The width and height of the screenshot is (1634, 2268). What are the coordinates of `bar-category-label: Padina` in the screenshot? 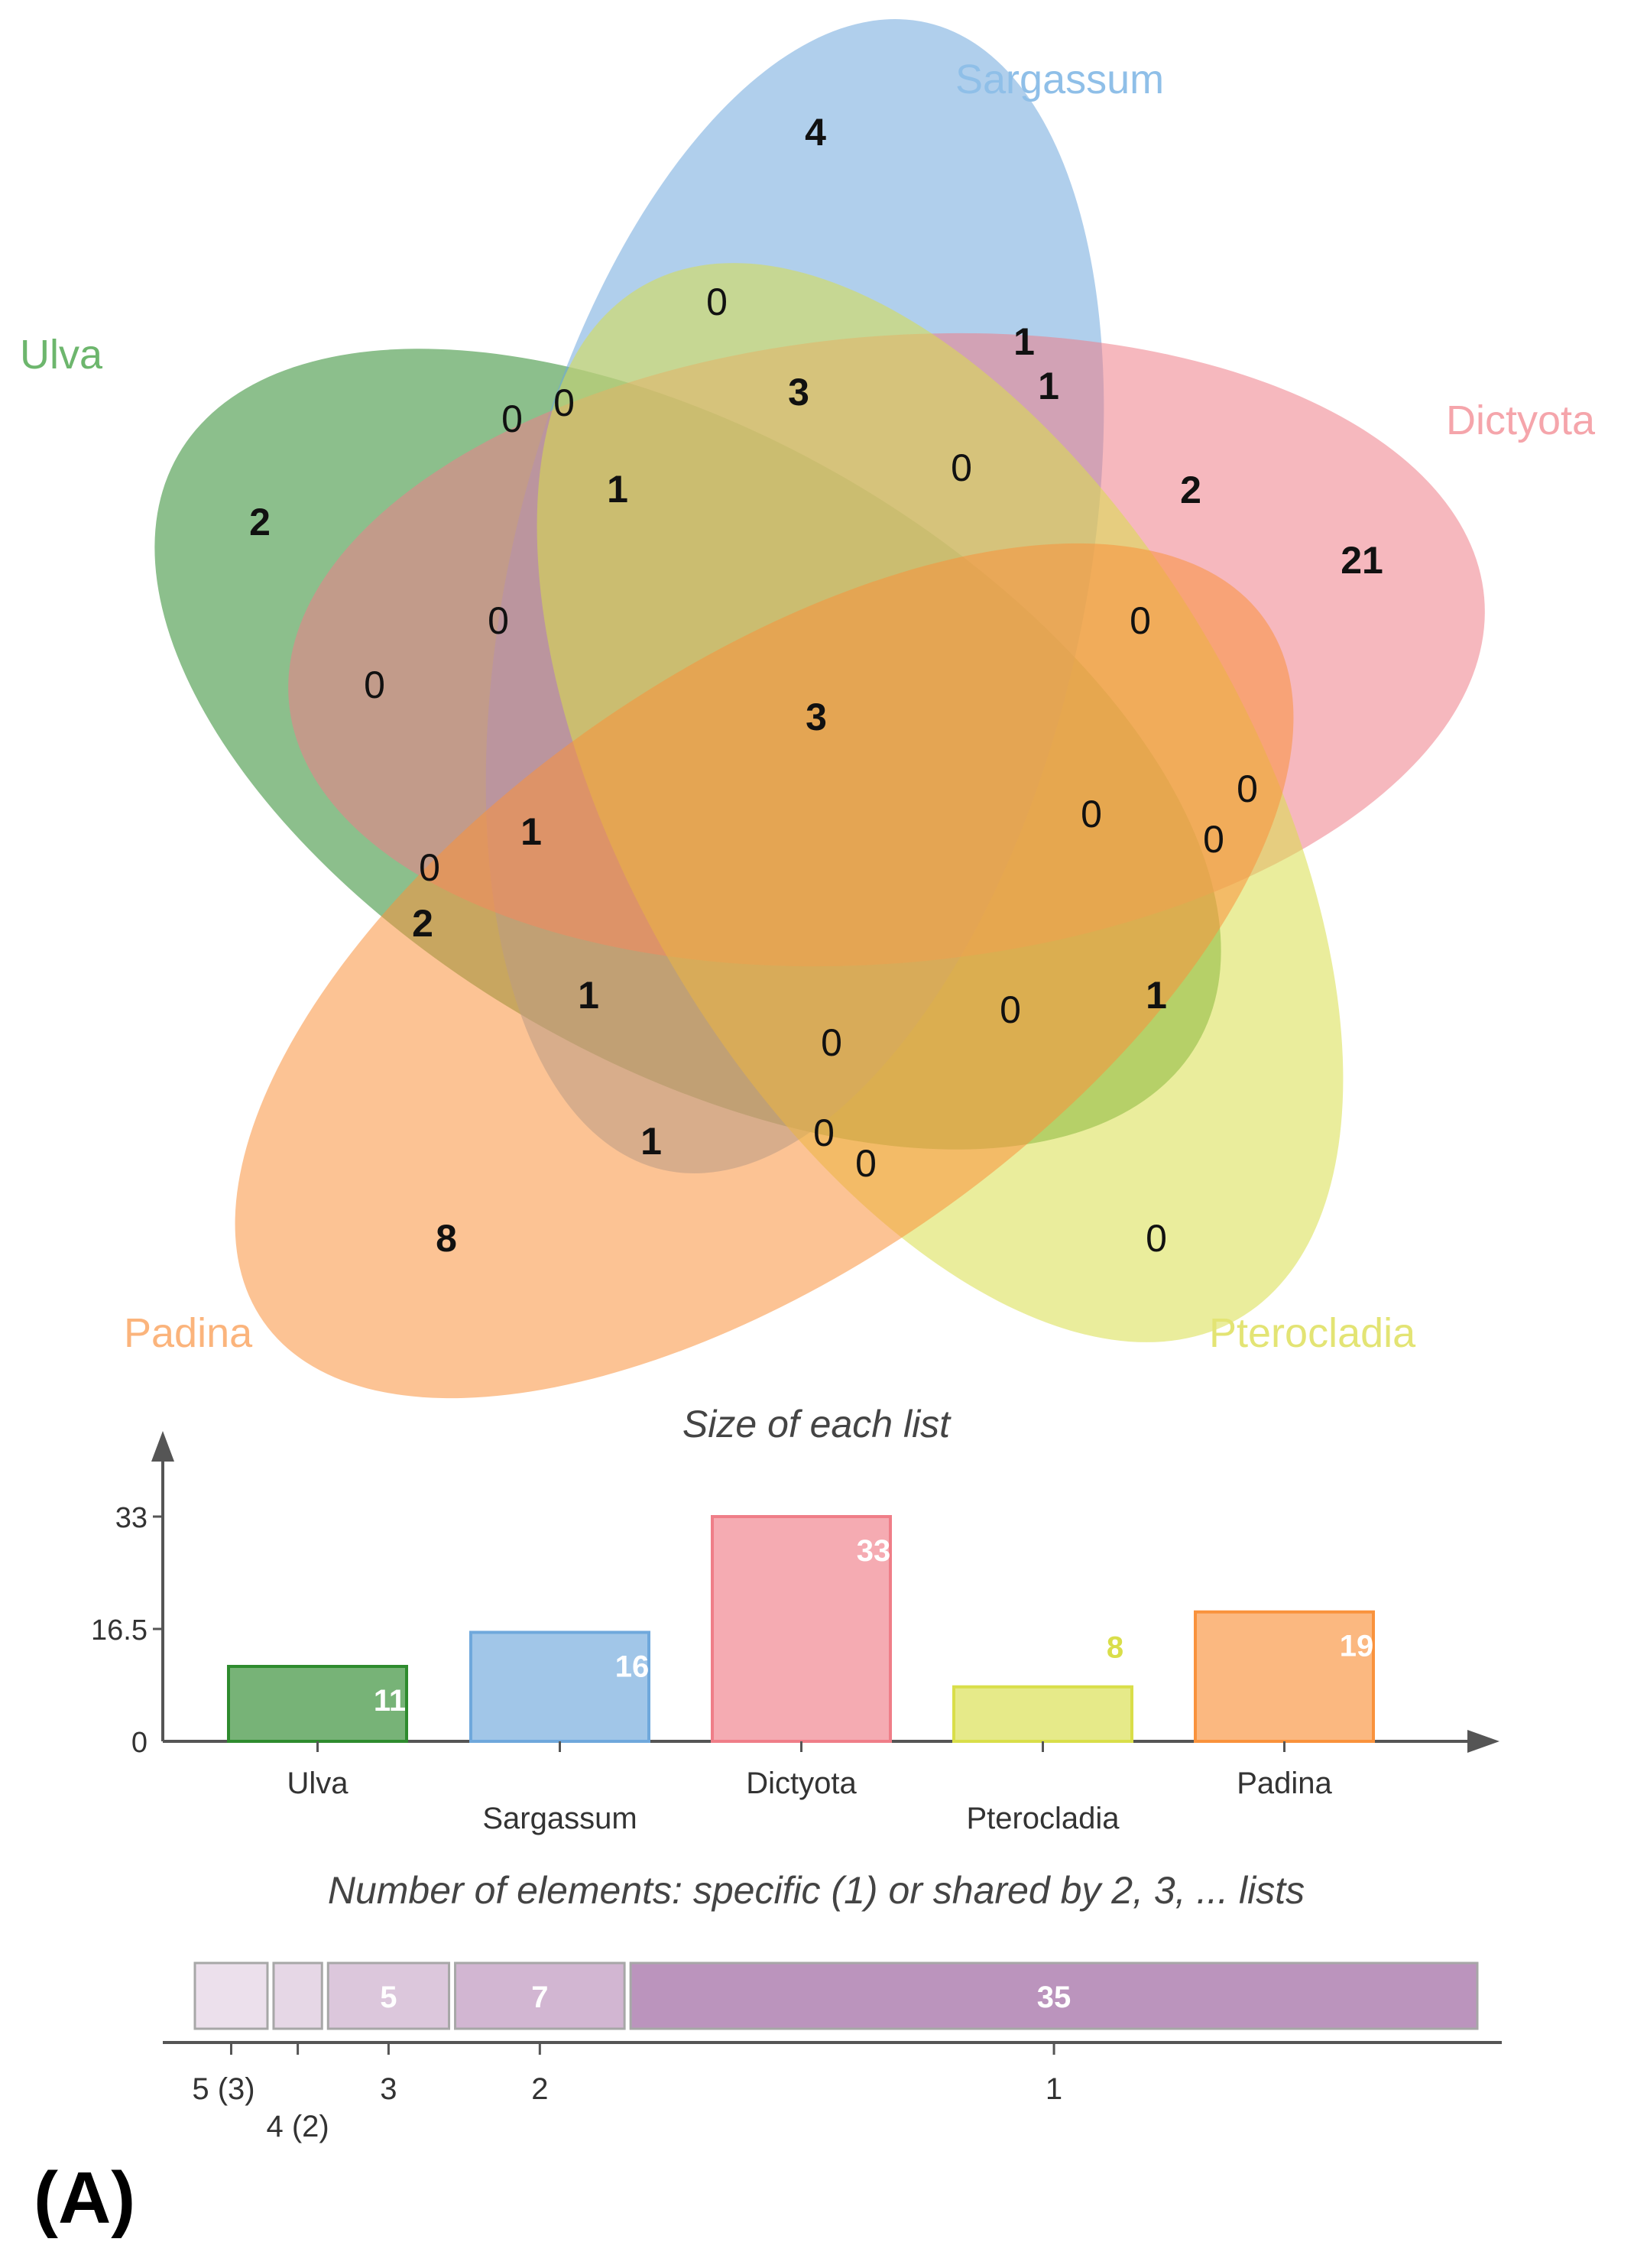 It's located at (1284, 1783).